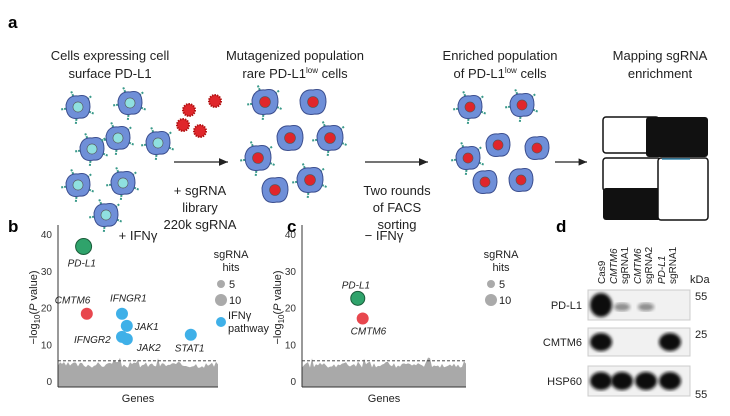 The width and height of the screenshot is (730, 416). Describe the element at coordinates (397, 207) in the screenshot. I see `arrow2-text-2: of FACS` at that location.